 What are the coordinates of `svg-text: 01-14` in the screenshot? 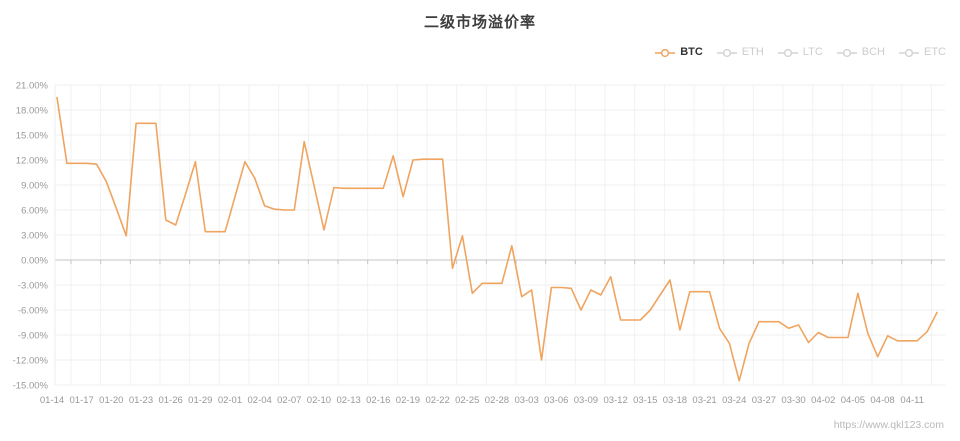 It's located at (52, 400).